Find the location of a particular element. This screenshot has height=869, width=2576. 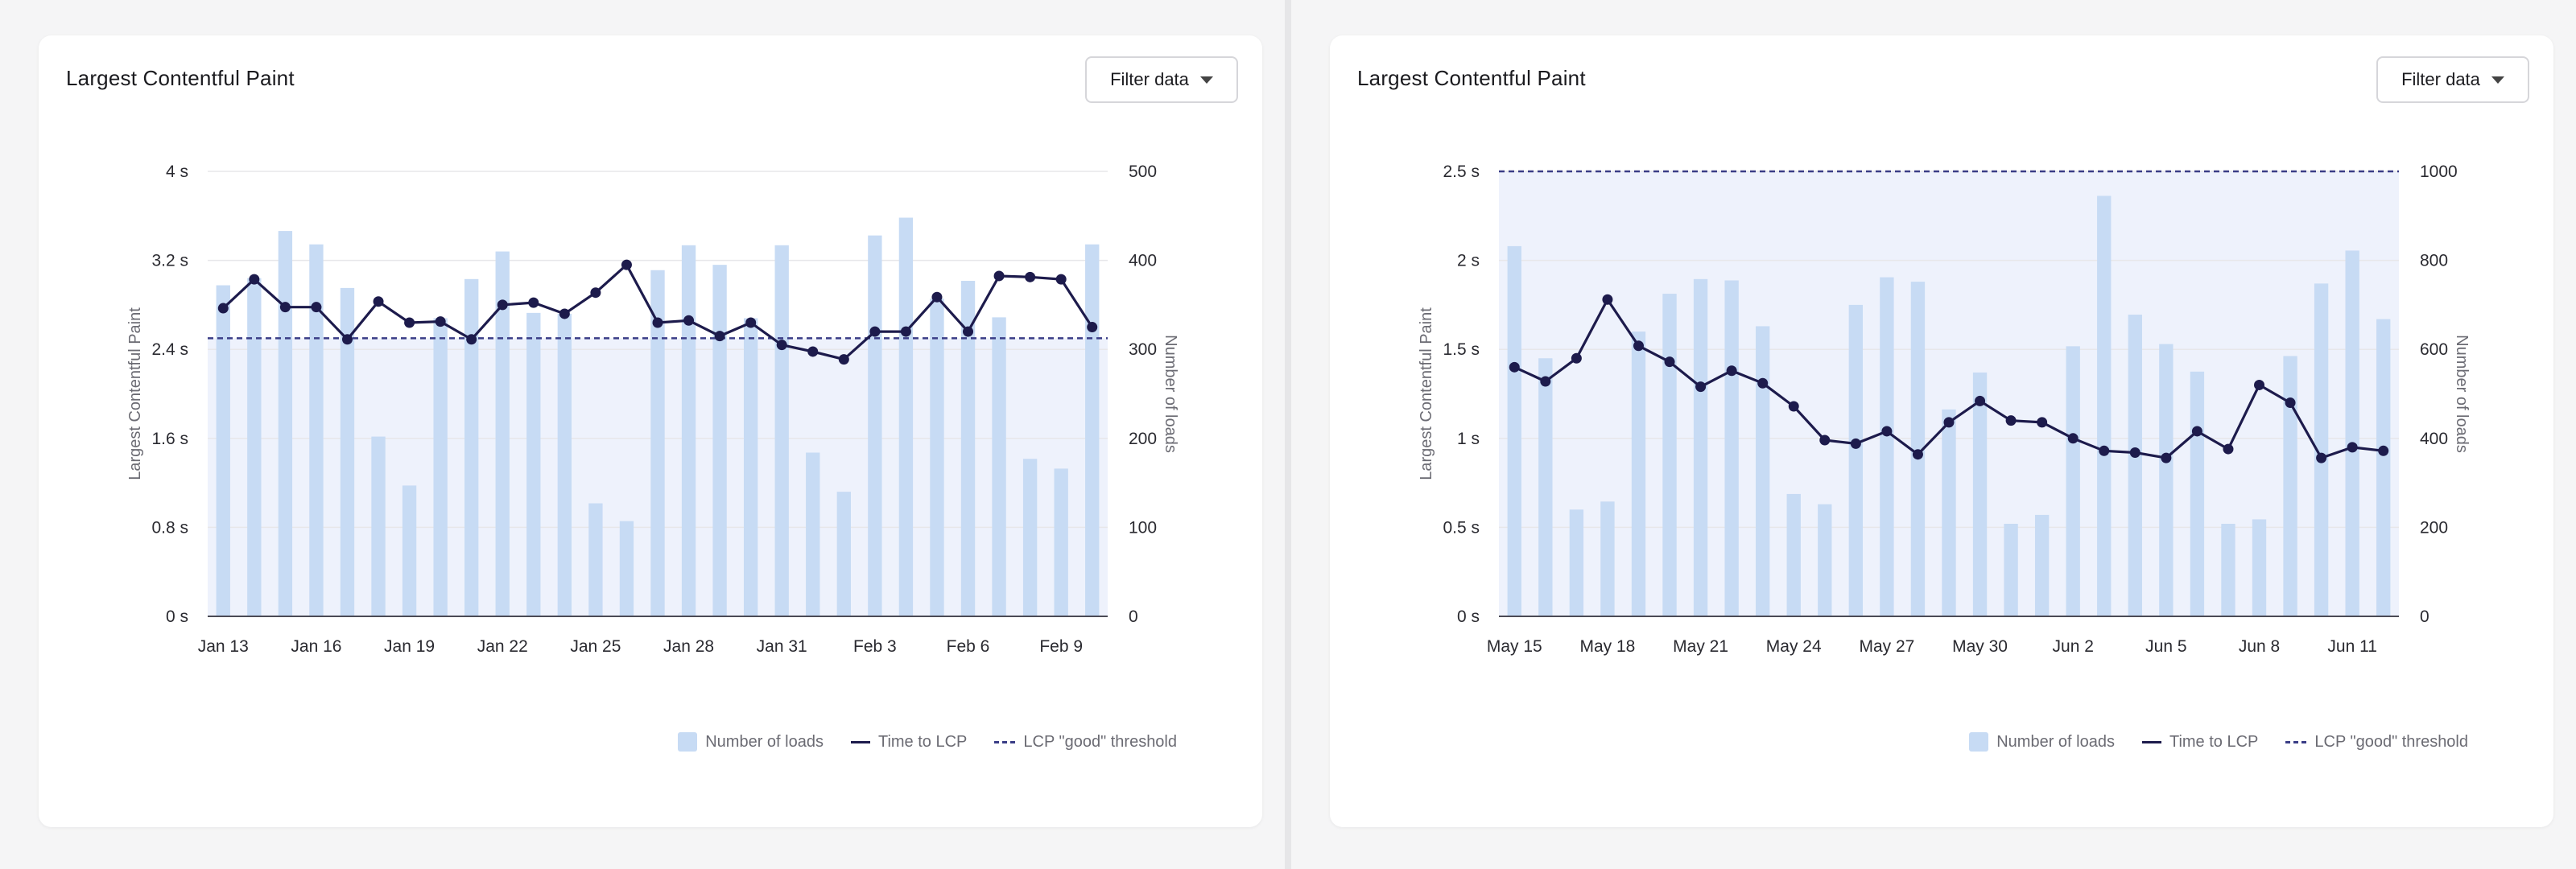

y-tick-label: 0 s is located at coordinates (1468, 616).